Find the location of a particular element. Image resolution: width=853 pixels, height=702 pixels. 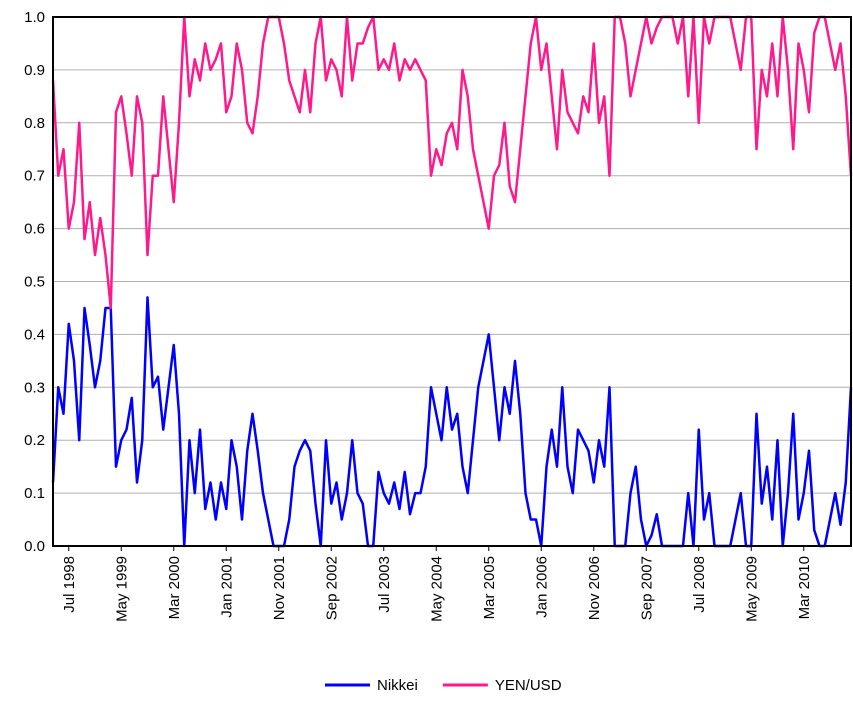

x-tick-label: Nov 2006 is located at coordinates (594, 588).